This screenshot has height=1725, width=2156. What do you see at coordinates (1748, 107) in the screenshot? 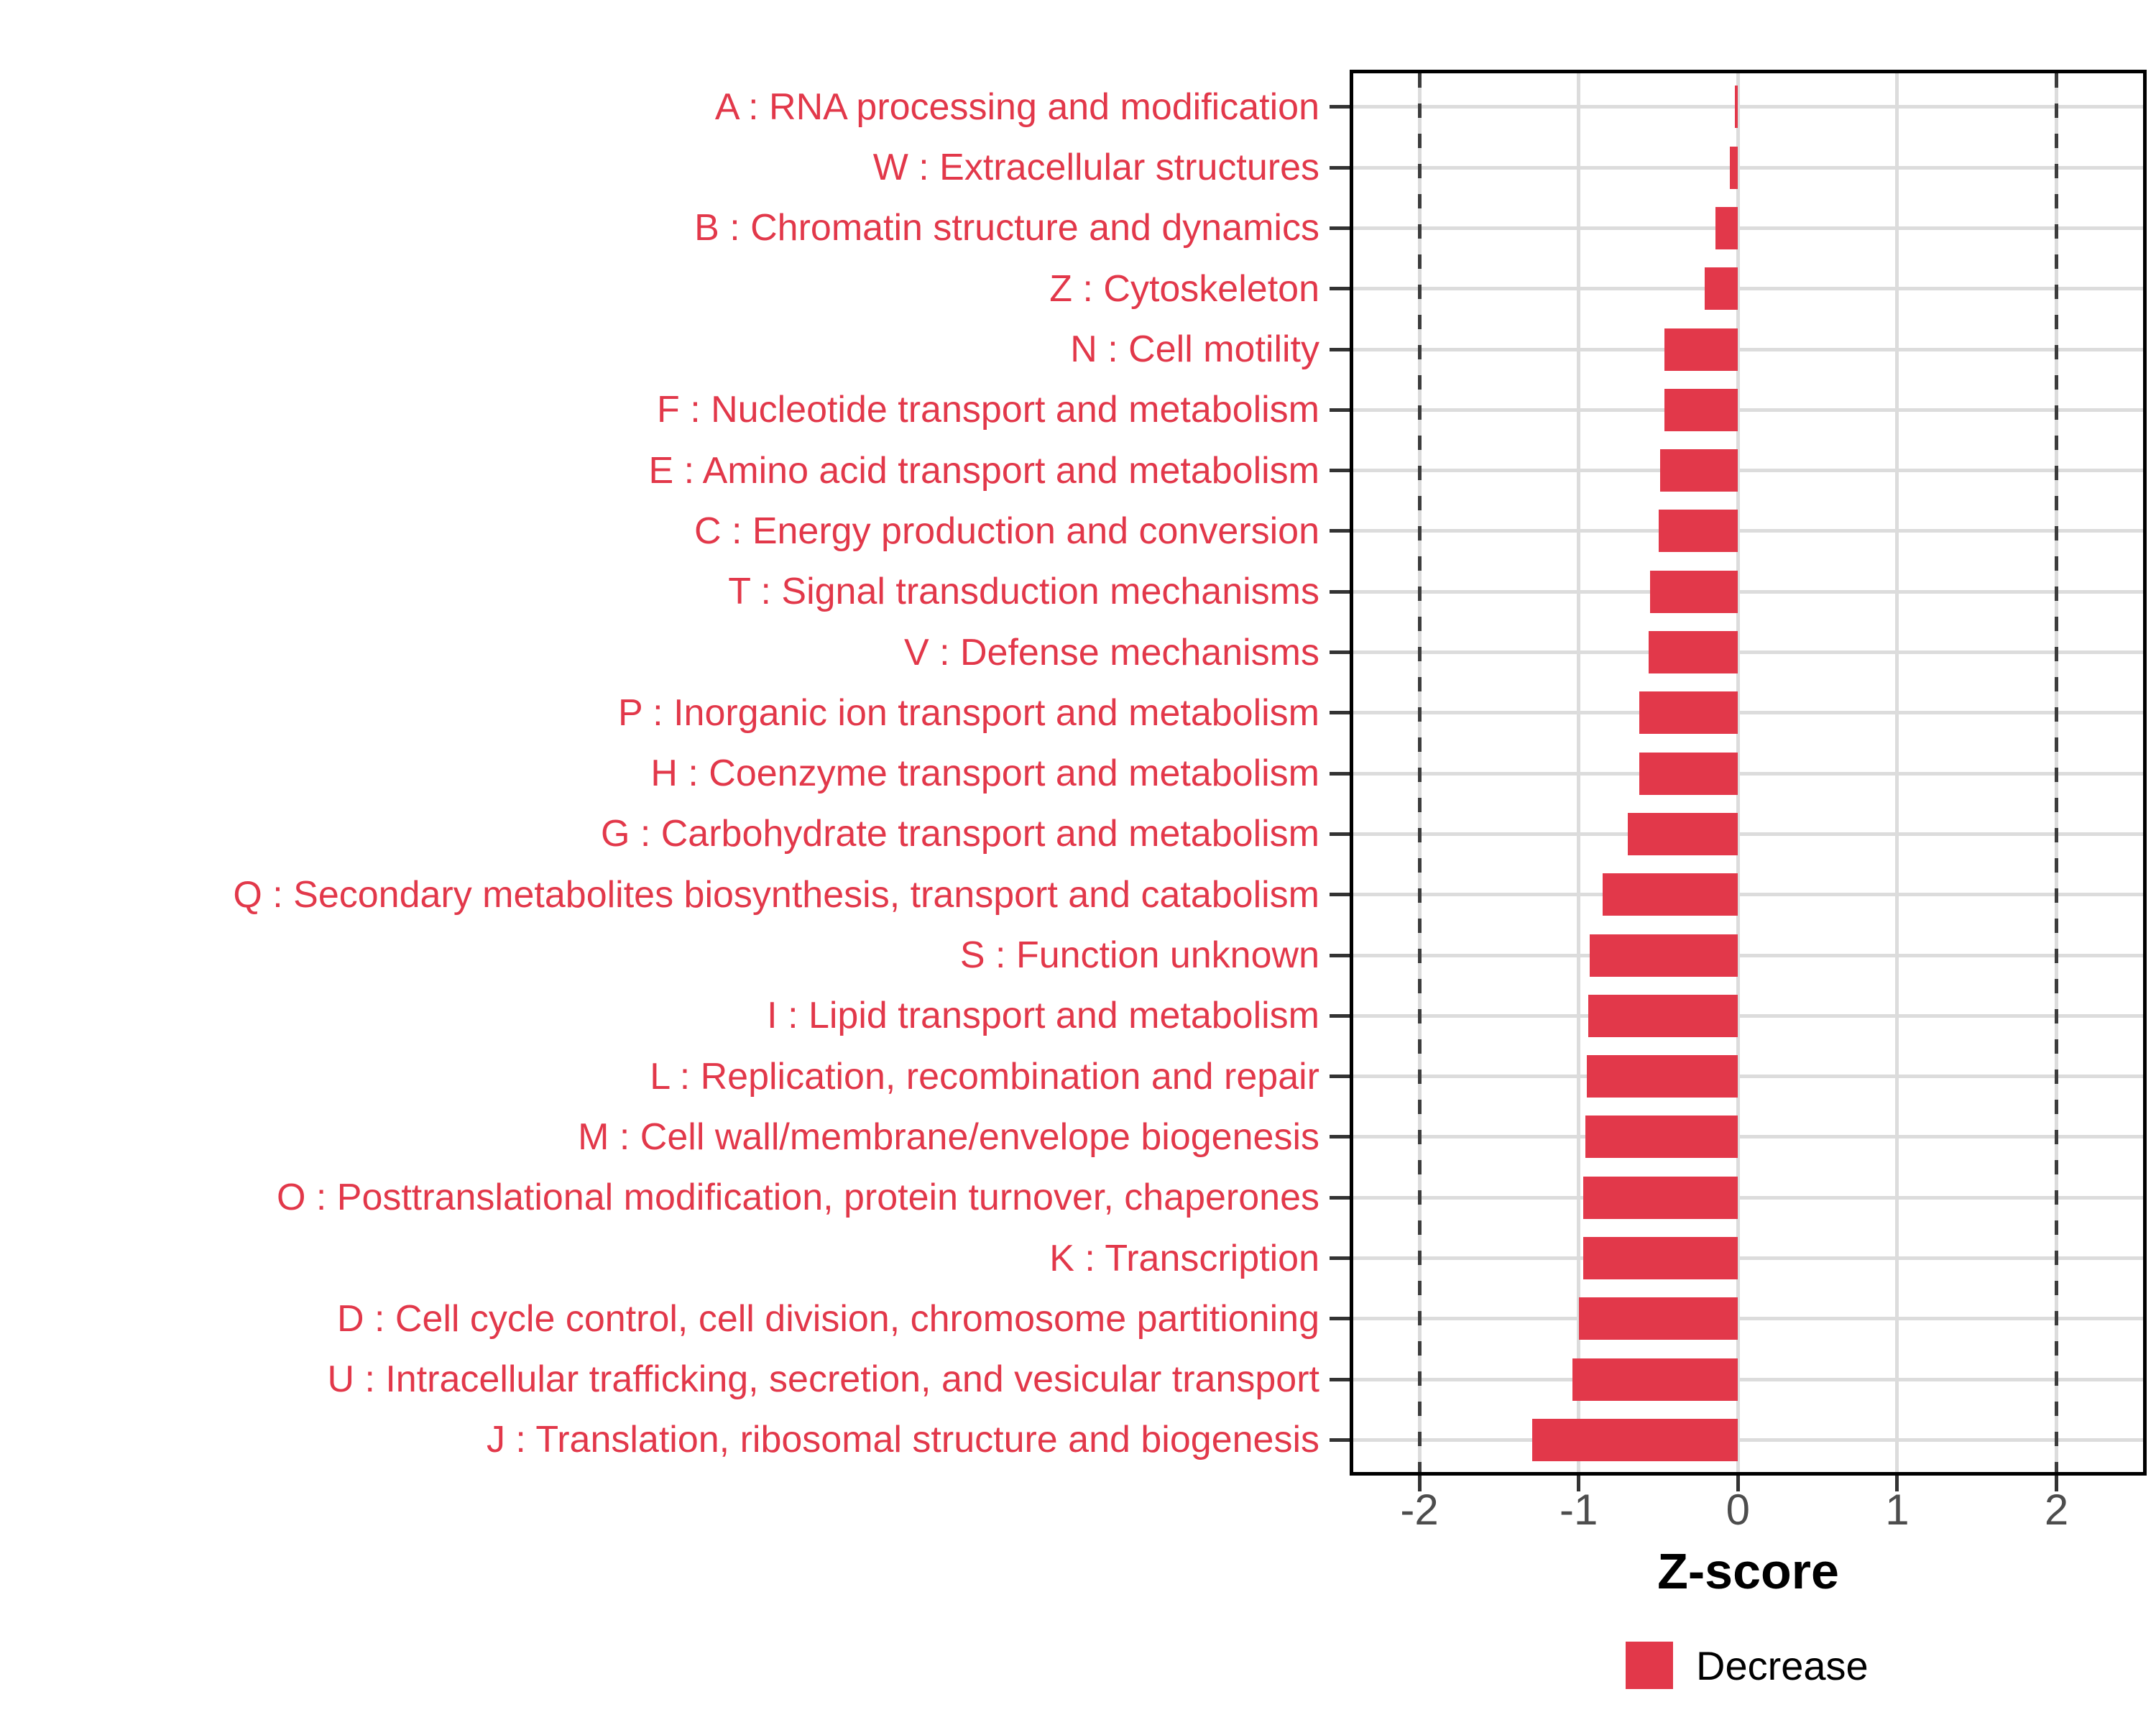
I see `gridline-y-A` at bounding box center [1748, 107].